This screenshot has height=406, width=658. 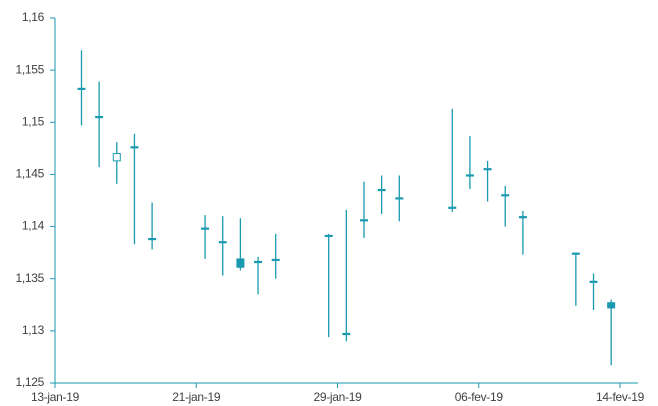 I want to click on x-tick-label: 06-fev-19, so click(x=479, y=397).